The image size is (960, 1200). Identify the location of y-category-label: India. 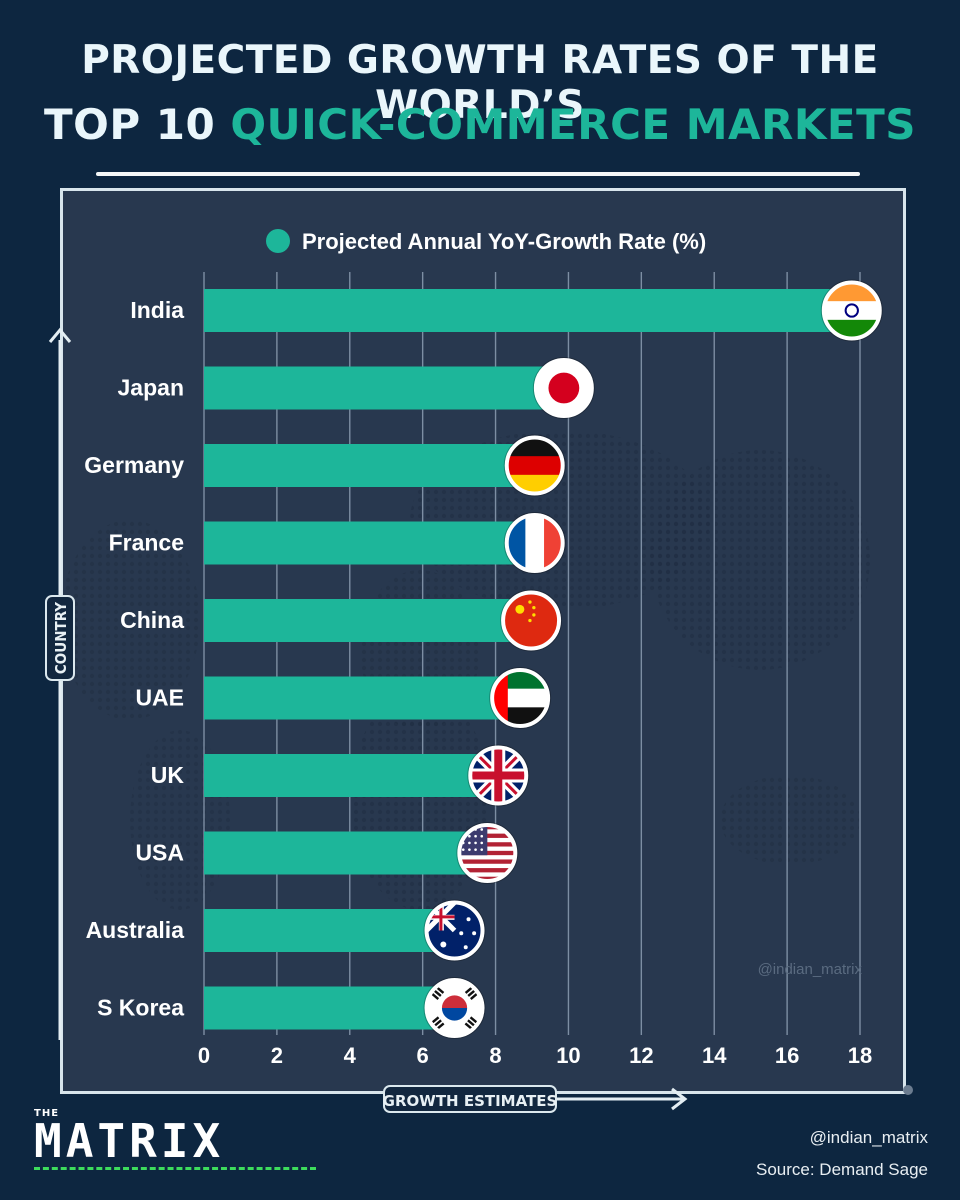
(157, 310).